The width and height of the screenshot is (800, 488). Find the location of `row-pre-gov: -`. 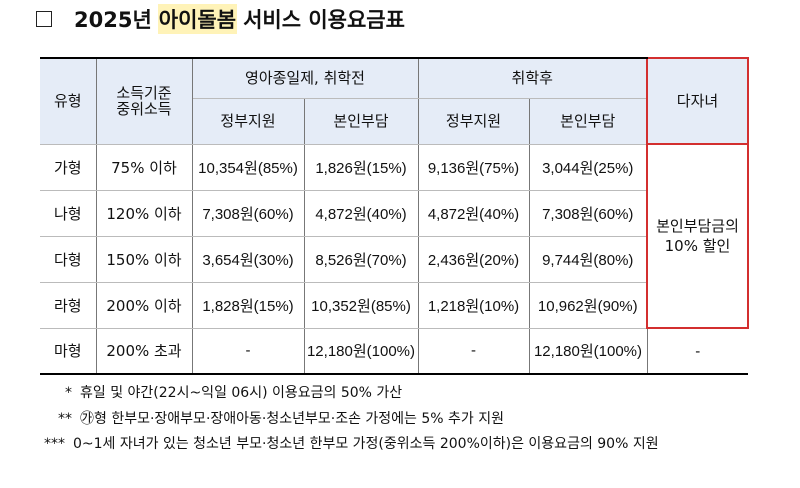

row-pre-gov: - is located at coordinates (248, 351).